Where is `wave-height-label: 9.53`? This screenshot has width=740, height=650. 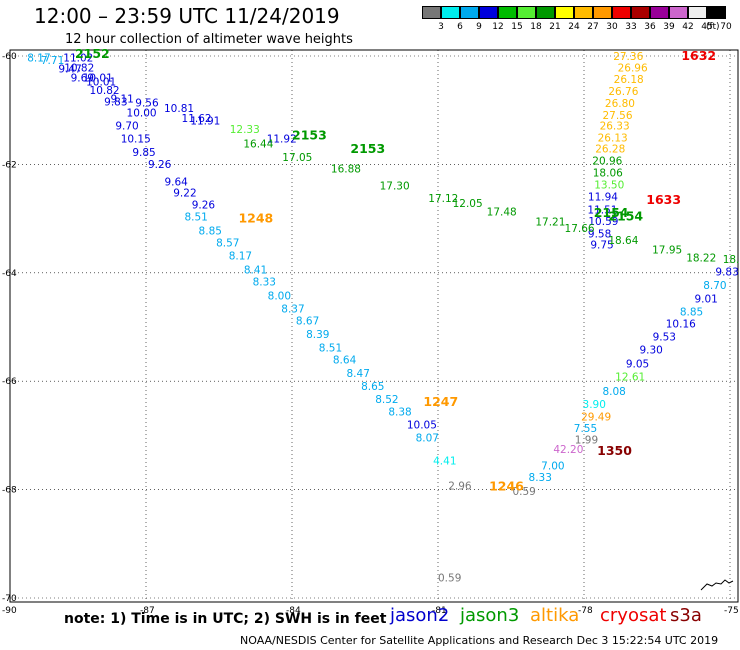 wave-height-label: 9.53 is located at coordinates (664, 337).